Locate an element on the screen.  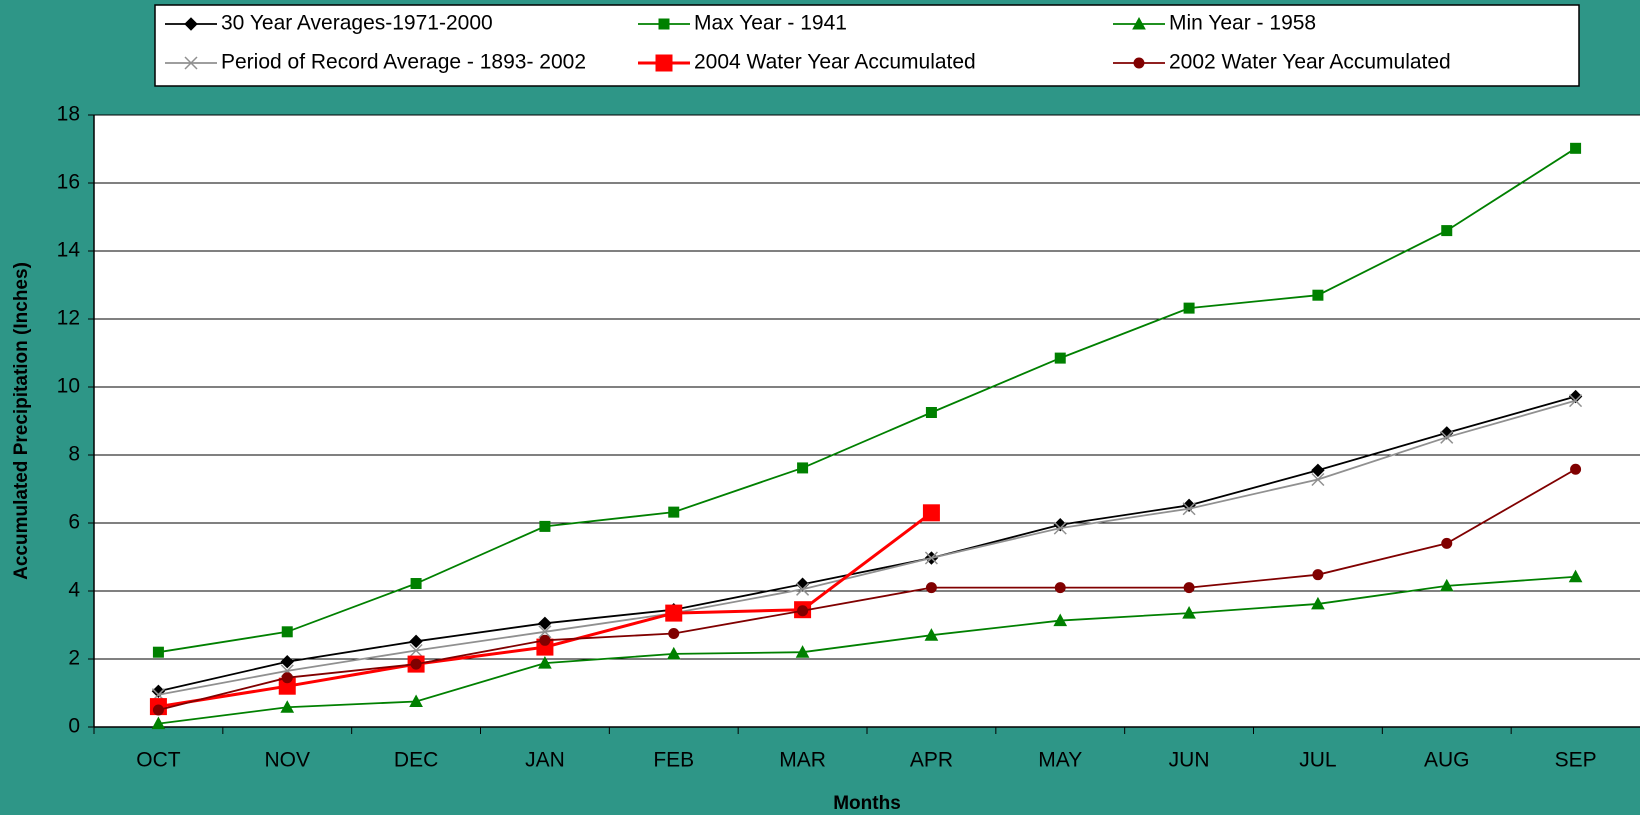
y-tick-label: 12 is located at coordinates (68, 318).